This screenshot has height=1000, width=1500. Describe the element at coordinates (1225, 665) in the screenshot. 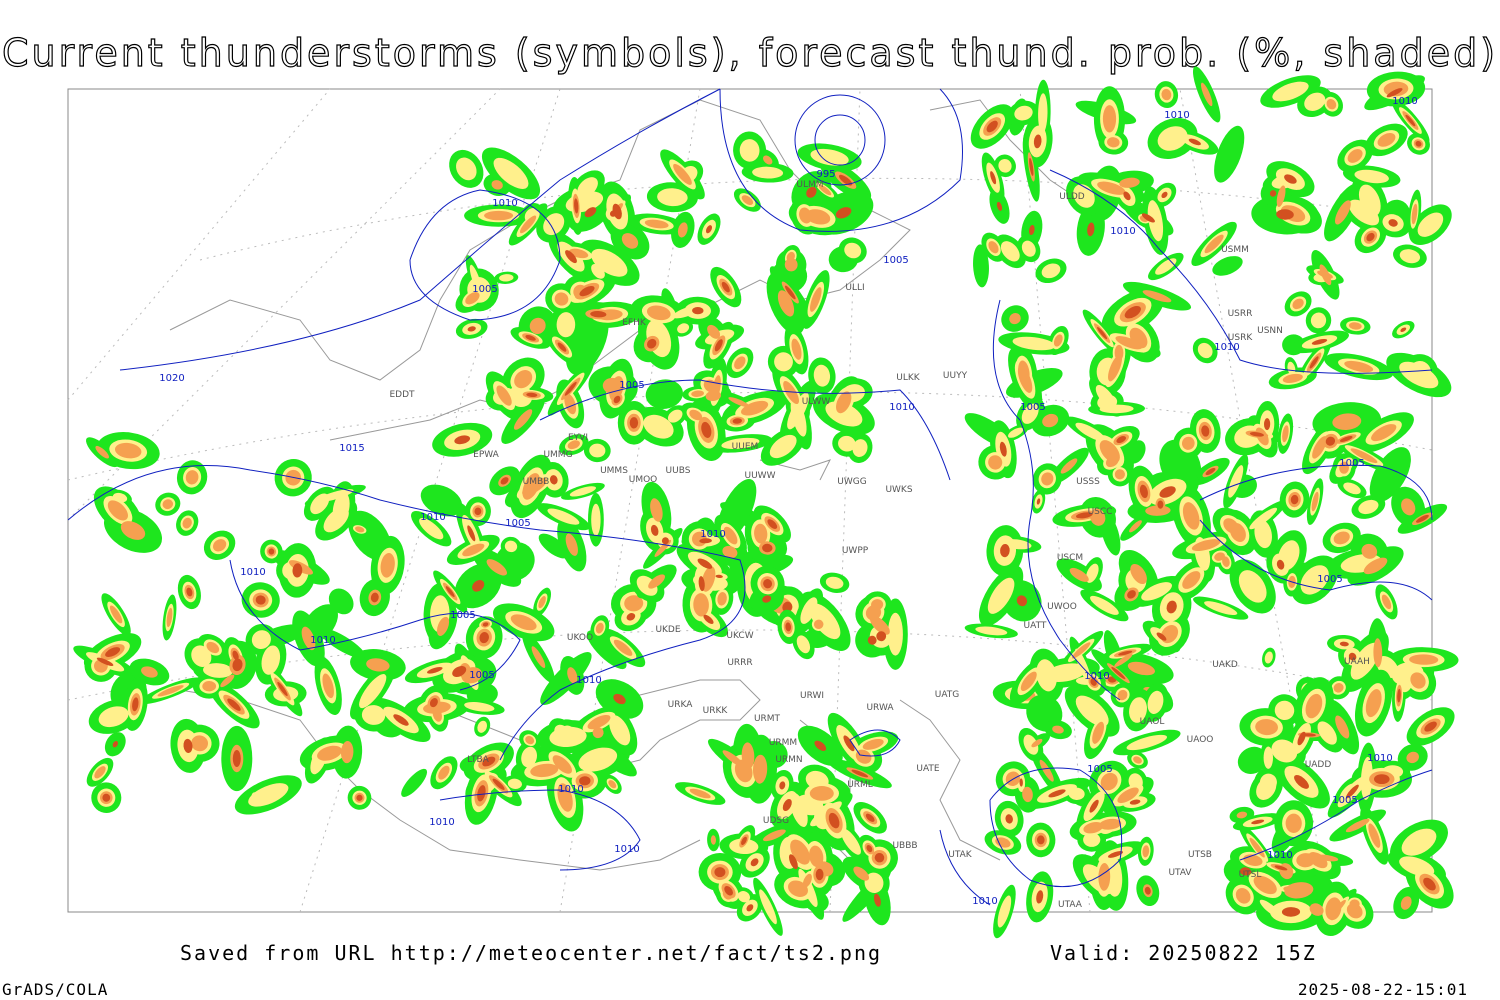

I see `station-label: UAKD` at that location.